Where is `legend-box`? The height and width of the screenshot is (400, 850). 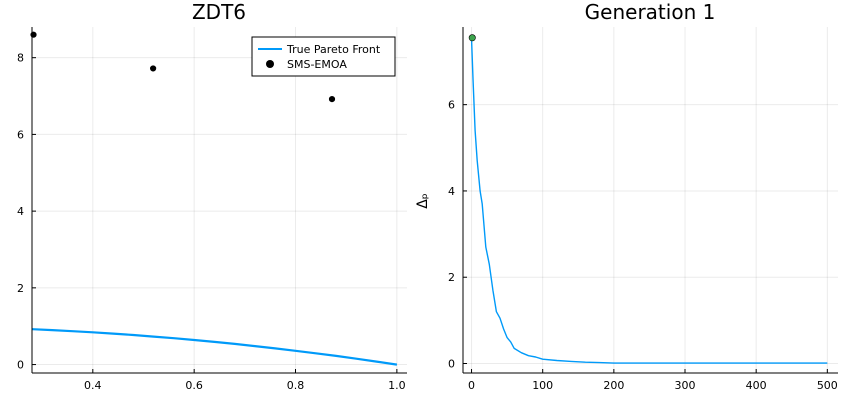 legend-box is located at coordinates (323, 56).